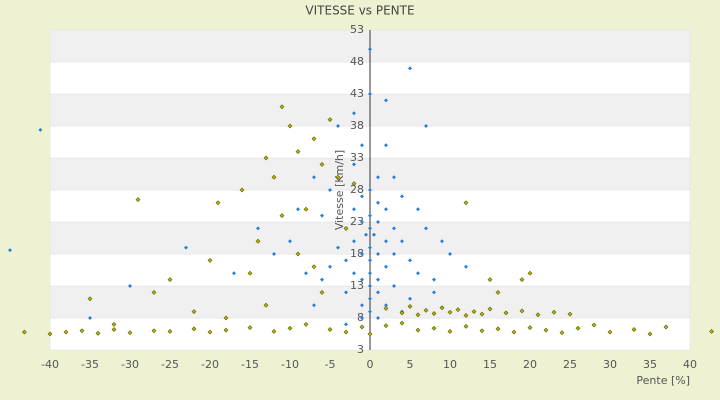 The width and height of the screenshot is (720, 400). Describe the element at coordinates (357, 189) in the screenshot. I see `y-tick-label: 28` at that location.